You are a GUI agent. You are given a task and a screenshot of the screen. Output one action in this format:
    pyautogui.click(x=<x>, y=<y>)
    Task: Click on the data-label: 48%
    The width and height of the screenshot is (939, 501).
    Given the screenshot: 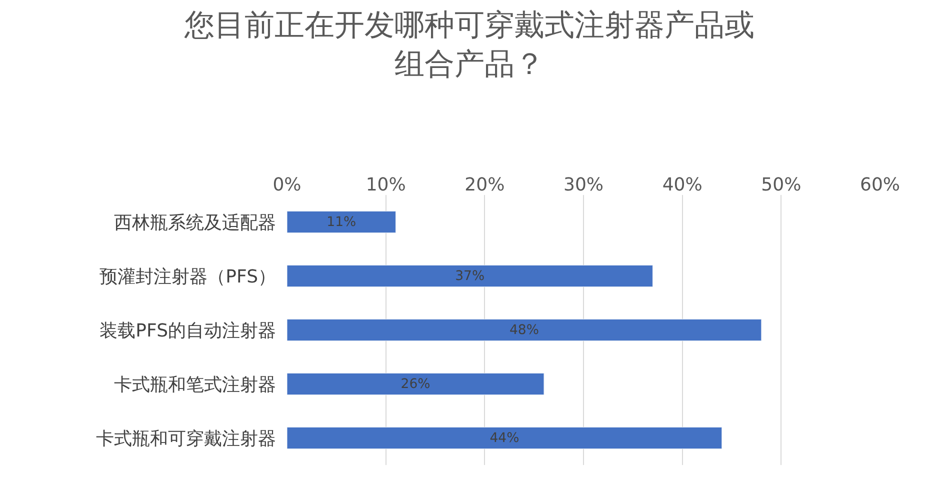 What is the action you would take?
    pyautogui.click(x=524, y=330)
    